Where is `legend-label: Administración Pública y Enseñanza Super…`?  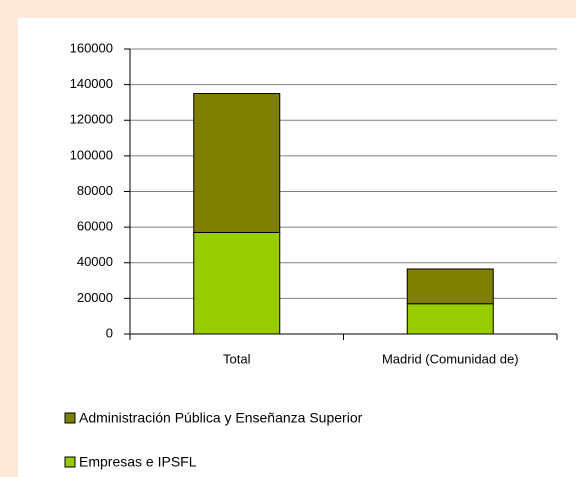 legend-label: Administración Pública y Enseñanza Super… is located at coordinates (221, 418).